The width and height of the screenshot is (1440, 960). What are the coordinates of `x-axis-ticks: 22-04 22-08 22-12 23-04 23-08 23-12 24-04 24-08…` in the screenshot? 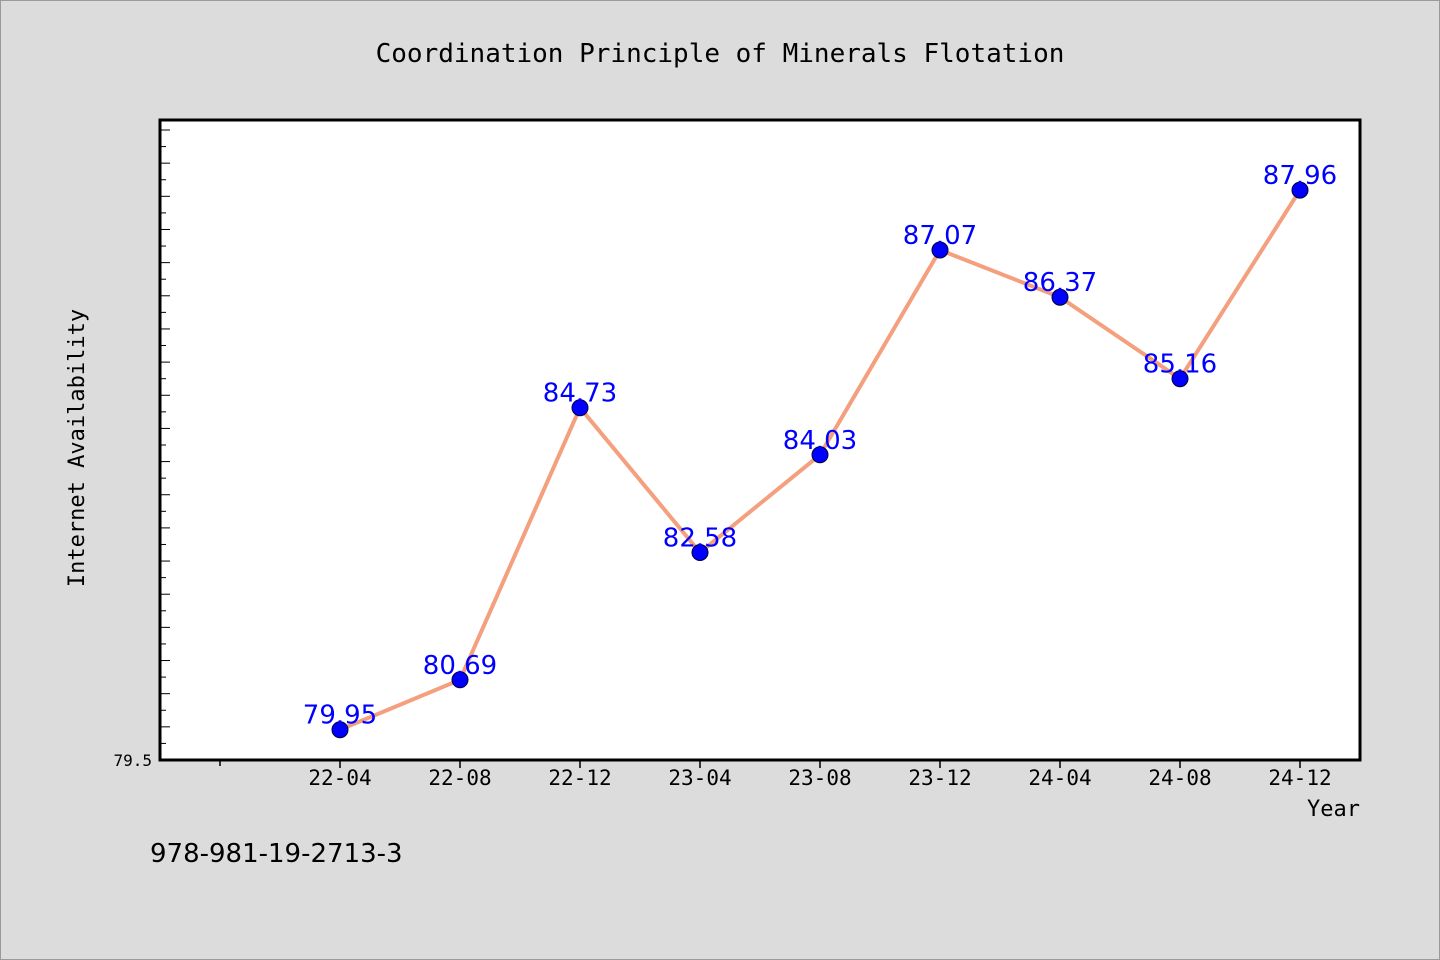 It's located at (775, 775).